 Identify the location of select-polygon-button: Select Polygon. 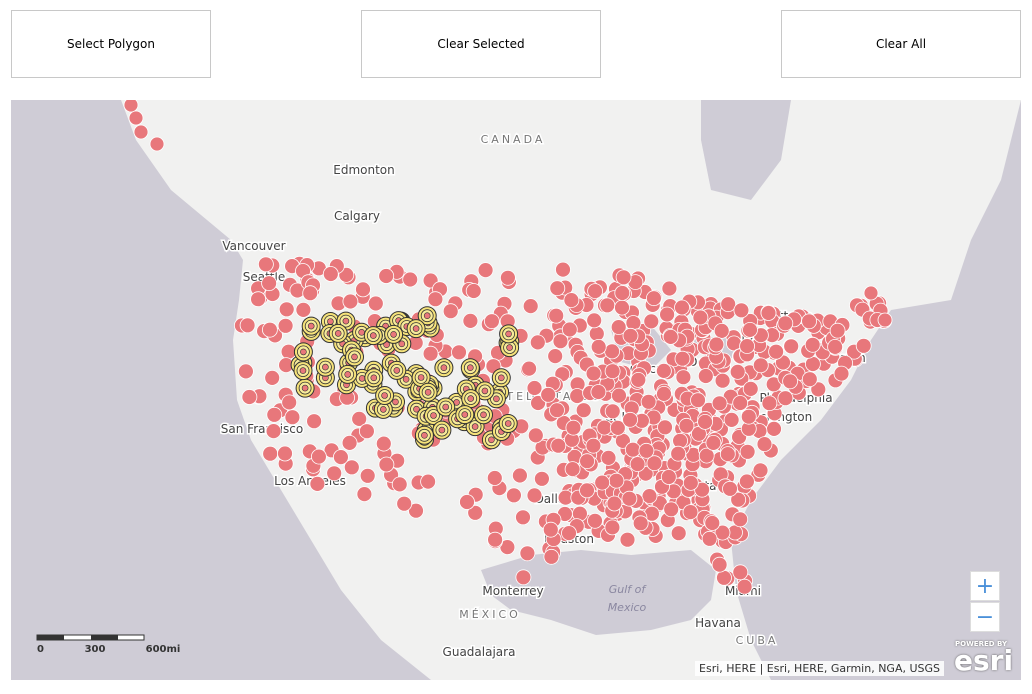
(111, 44).